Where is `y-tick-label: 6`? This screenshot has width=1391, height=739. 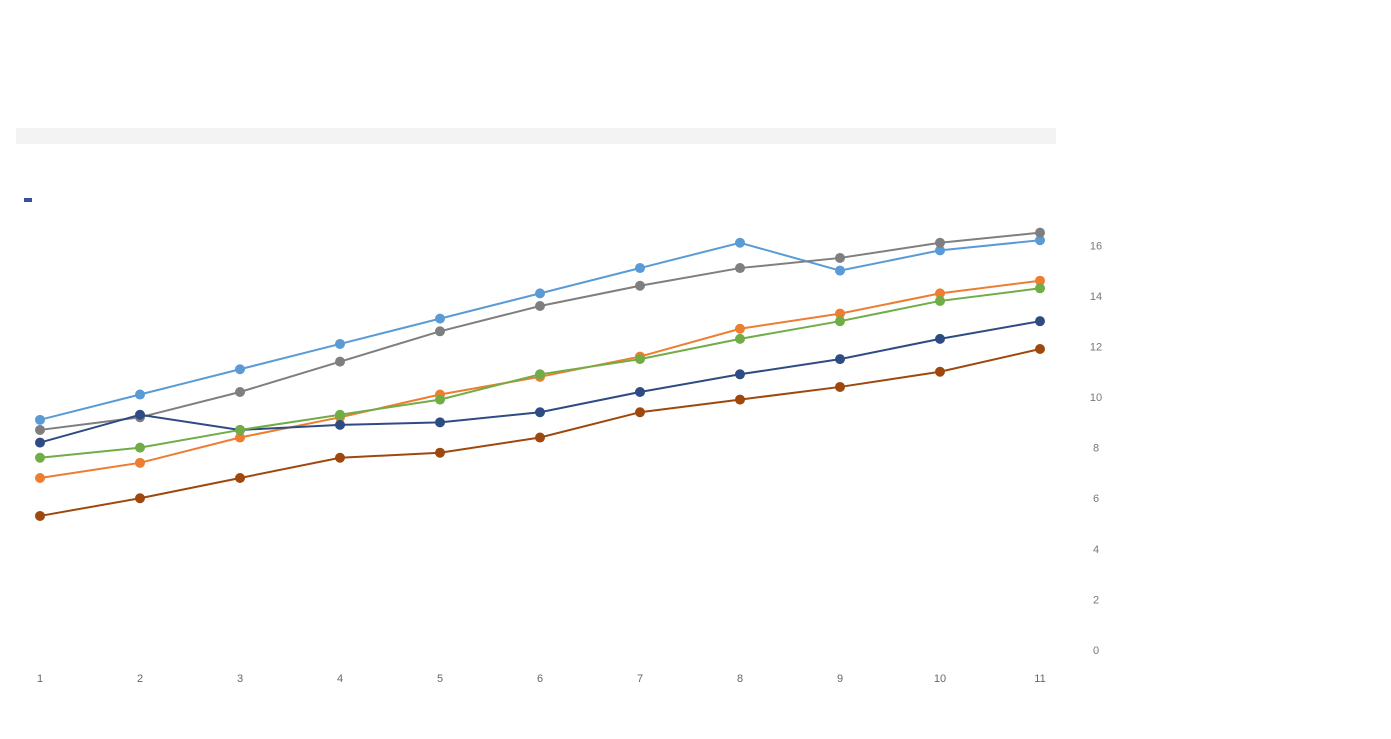
y-tick-label: 6 is located at coordinates (1096, 499).